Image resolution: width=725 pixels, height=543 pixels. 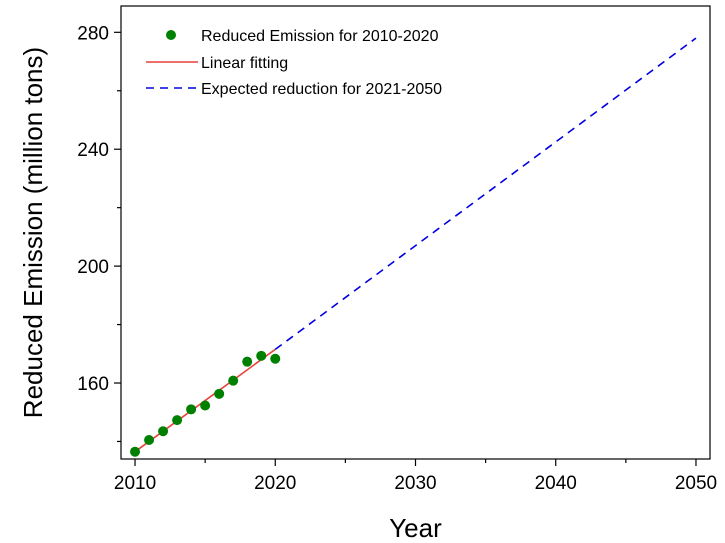 I want to click on legend-item: Reduced Emission for 2010-2020, so click(x=302, y=36).